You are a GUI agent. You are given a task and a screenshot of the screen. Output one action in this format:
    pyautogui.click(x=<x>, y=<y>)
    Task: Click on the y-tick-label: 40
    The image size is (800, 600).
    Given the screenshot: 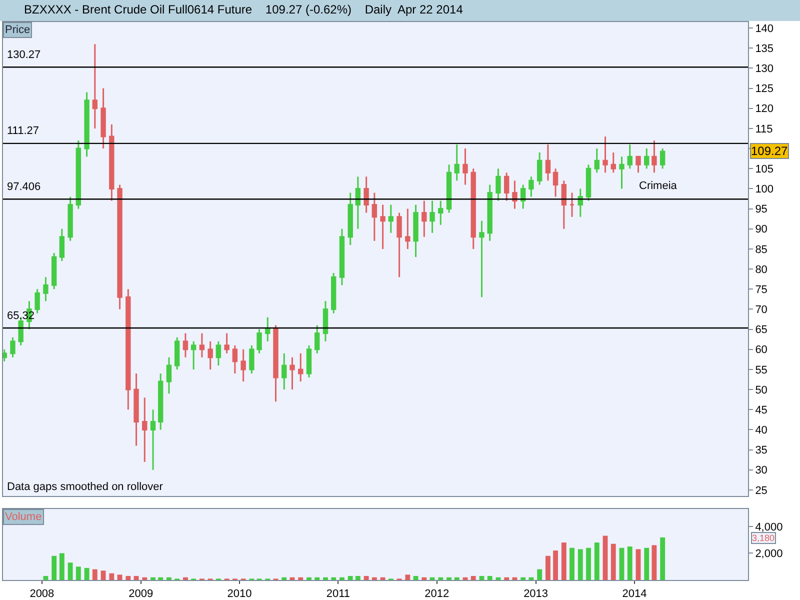 What is the action you would take?
    pyautogui.click(x=761, y=430)
    